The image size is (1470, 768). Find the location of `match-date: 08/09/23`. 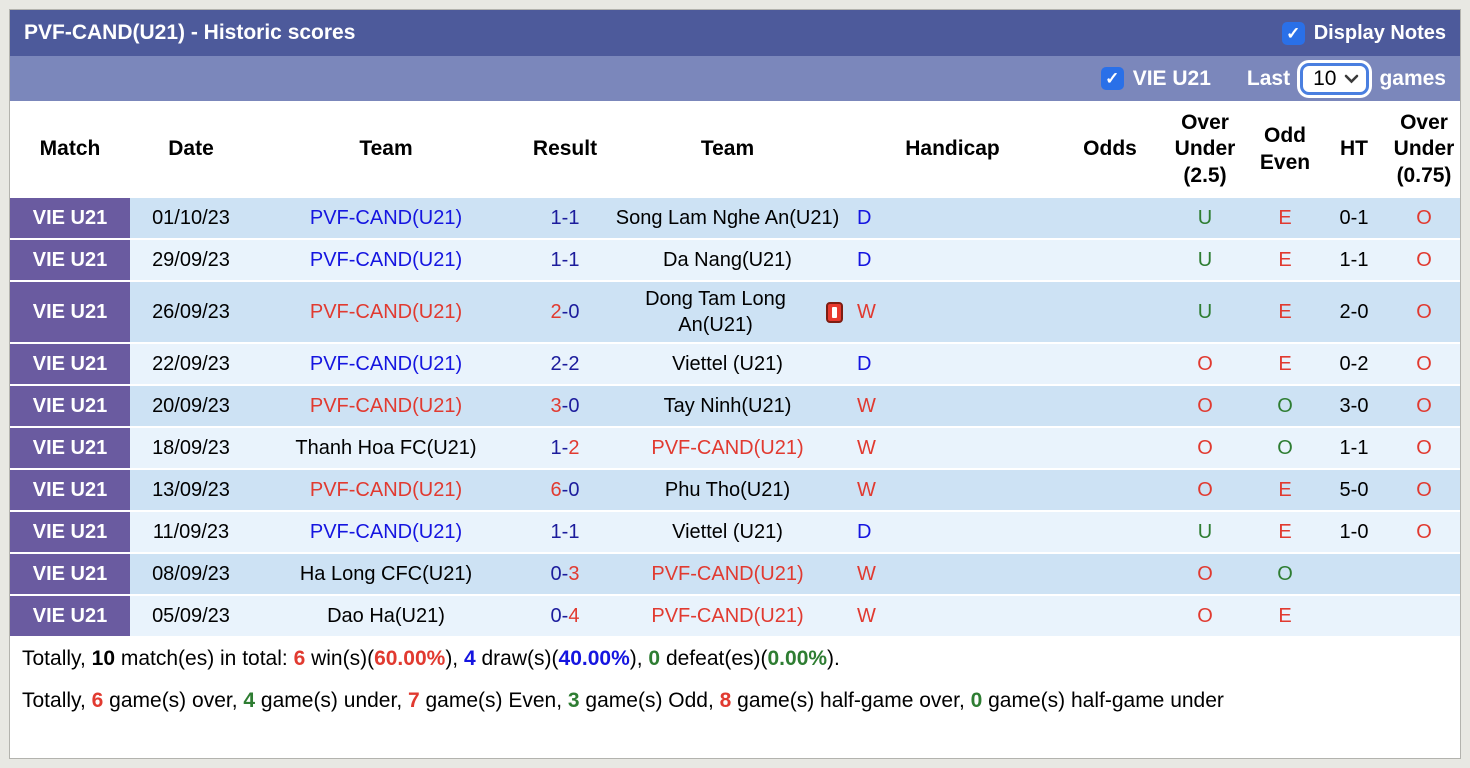

match-date: 08/09/23 is located at coordinates (191, 574).